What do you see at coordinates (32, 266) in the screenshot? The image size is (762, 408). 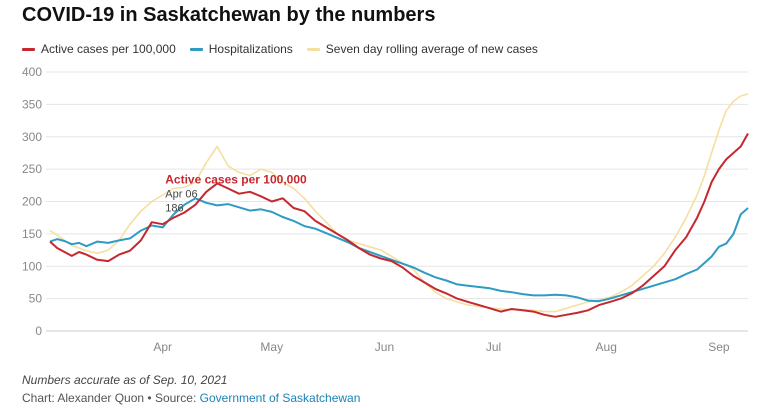 I see `y-tick-label: 100` at bounding box center [32, 266].